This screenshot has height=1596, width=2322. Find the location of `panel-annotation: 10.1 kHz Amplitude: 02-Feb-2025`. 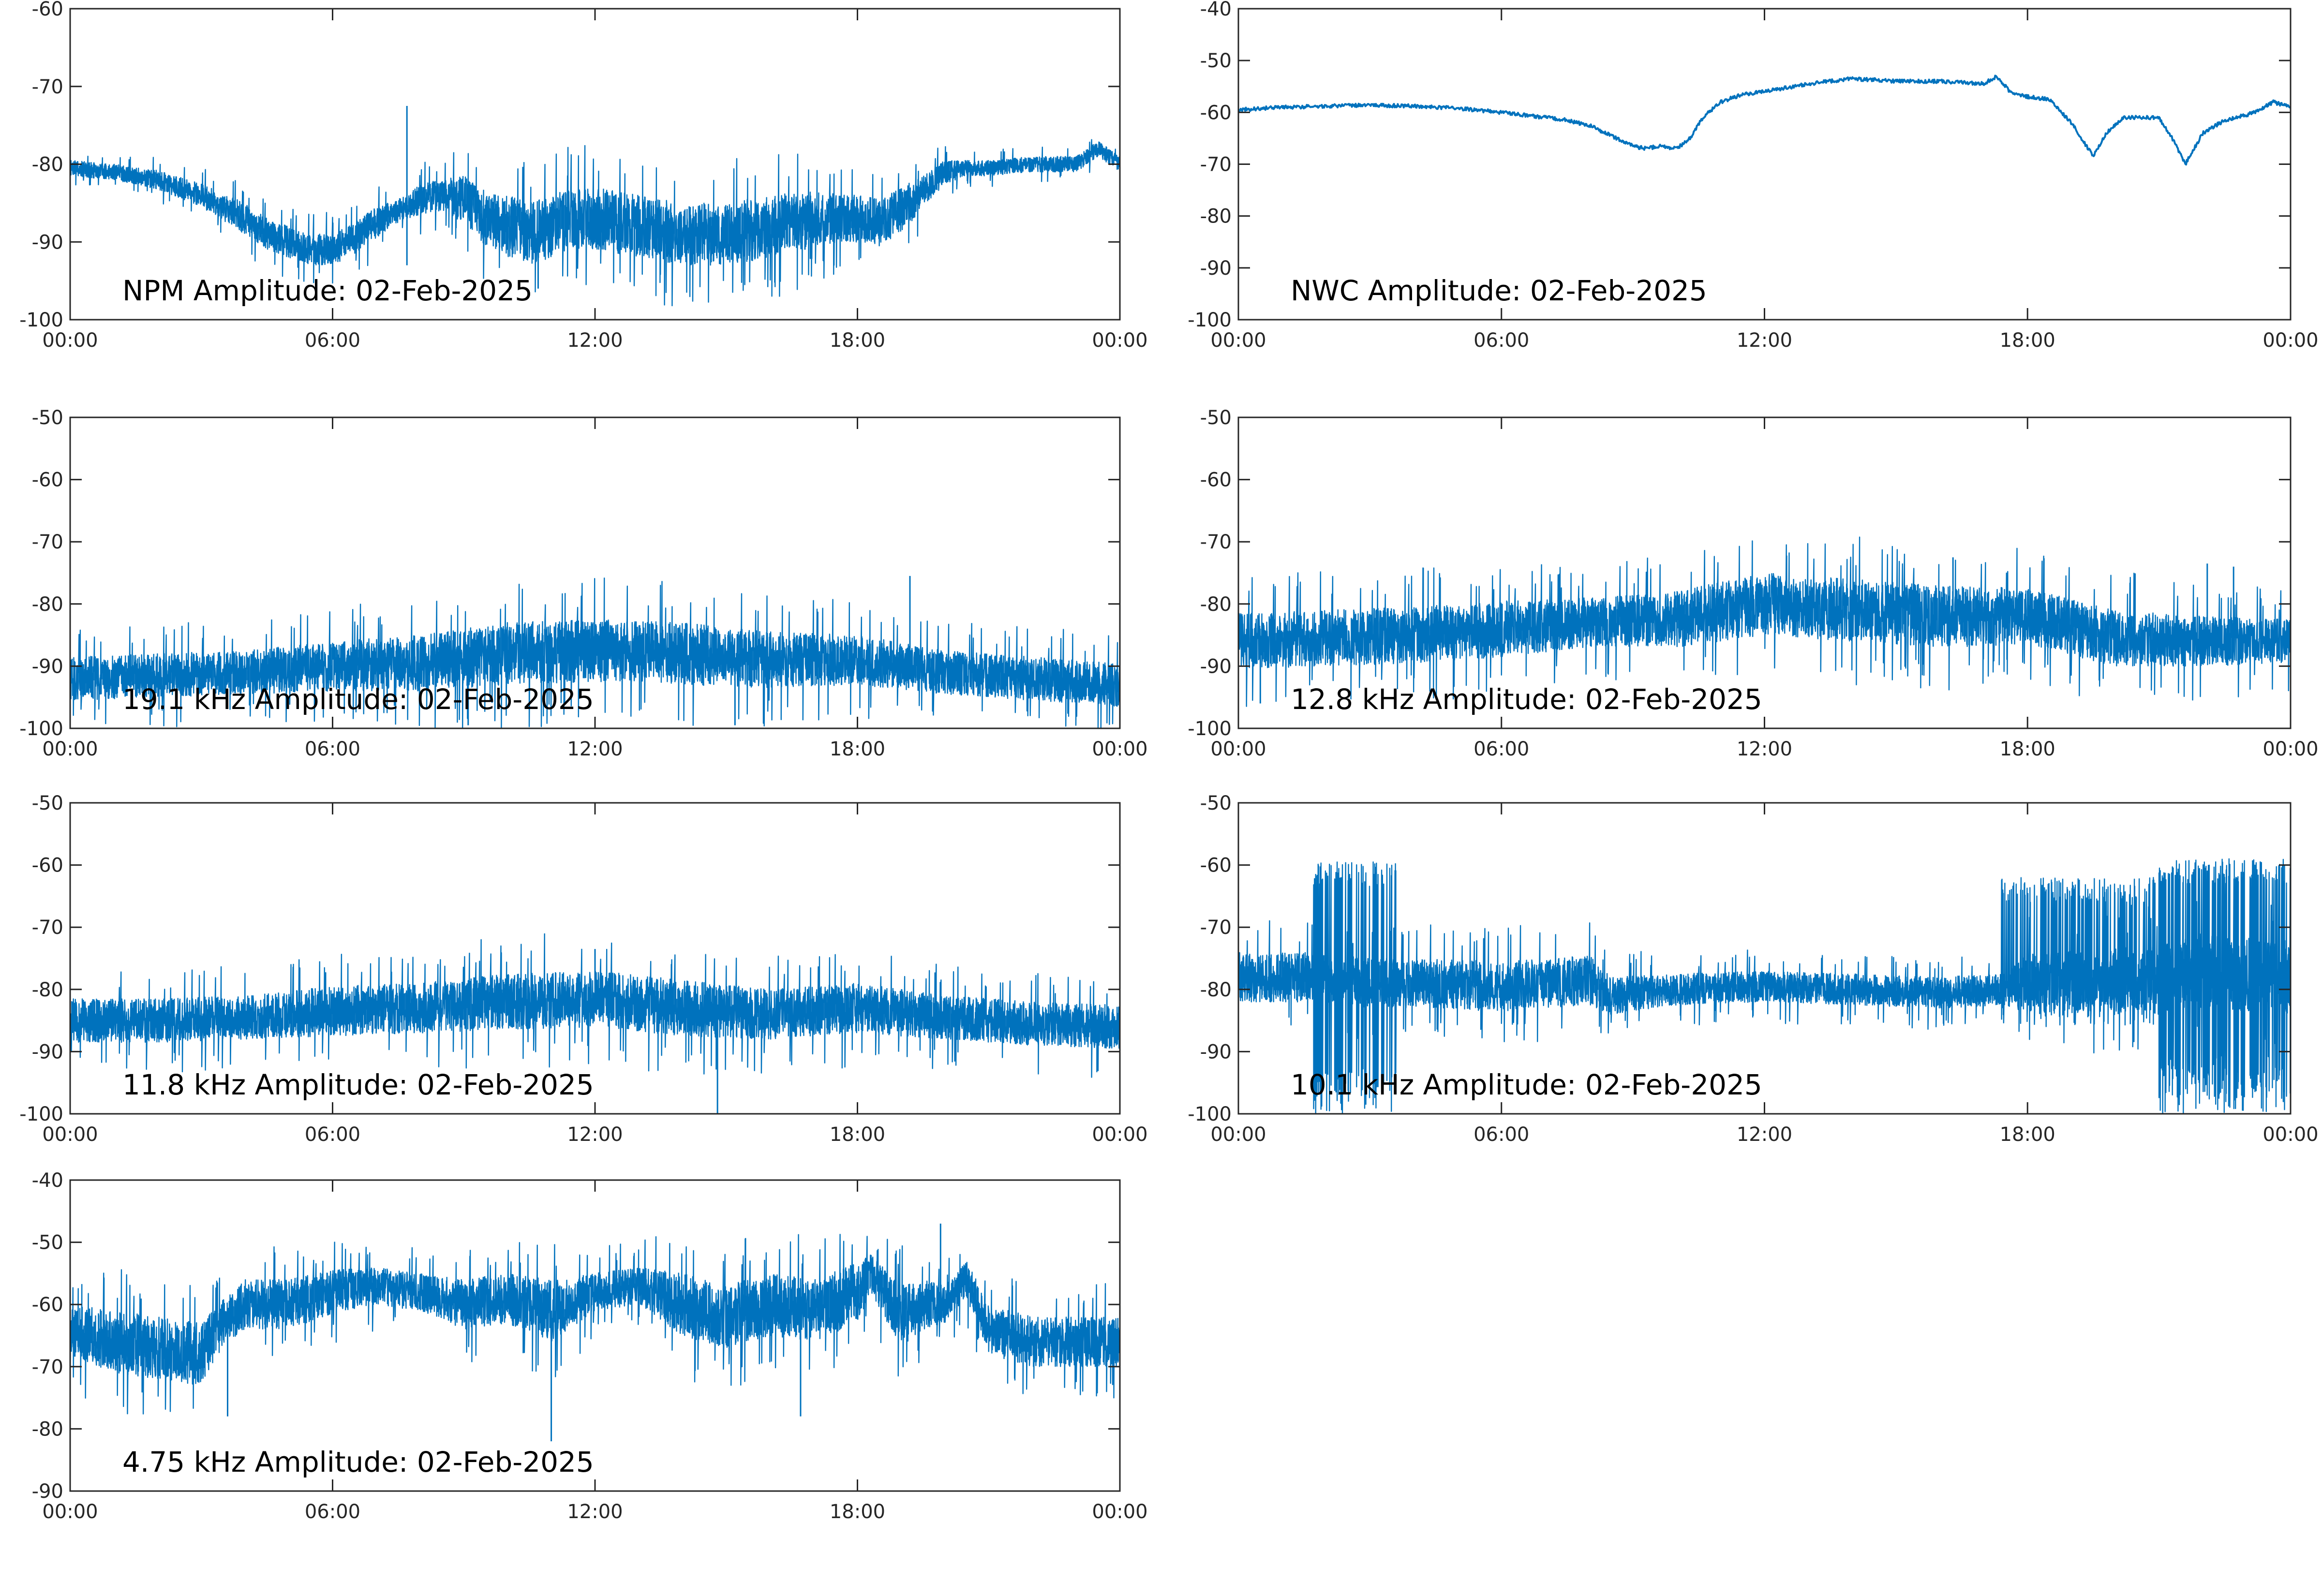

panel-annotation: 10.1 kHz Amplitude: 02-Feb-2025 is located at coordinates (1526, 1084).